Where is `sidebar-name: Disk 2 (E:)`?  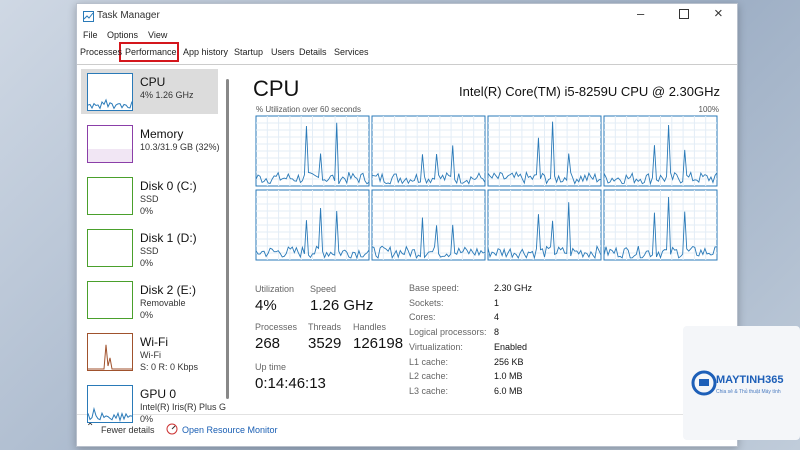 sidebar-name: Disk 2 (E:) is located at coordinates (168, 290).